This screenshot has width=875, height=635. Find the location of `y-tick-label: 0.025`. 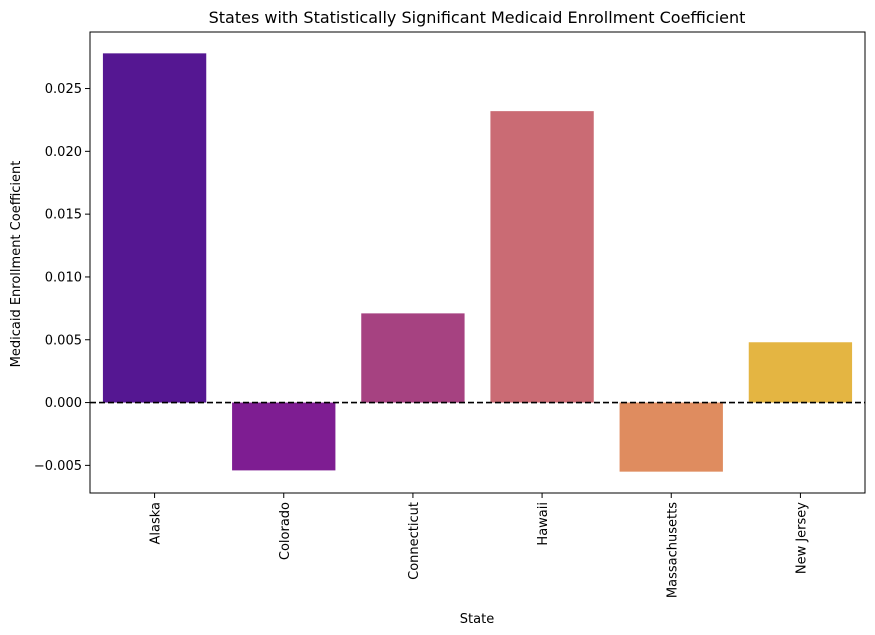

y-tick-label: 0.025 is located at coordinates (63, 89).